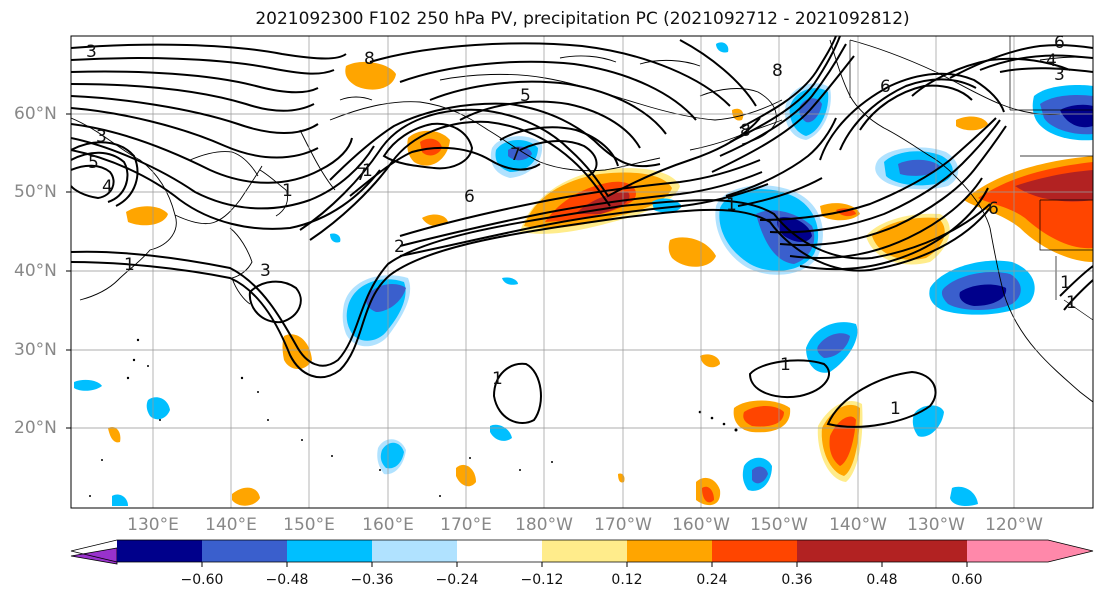 The height and width of the screenshot is (601, 1105). I want to click on lat-ticks, so click(68, 271).